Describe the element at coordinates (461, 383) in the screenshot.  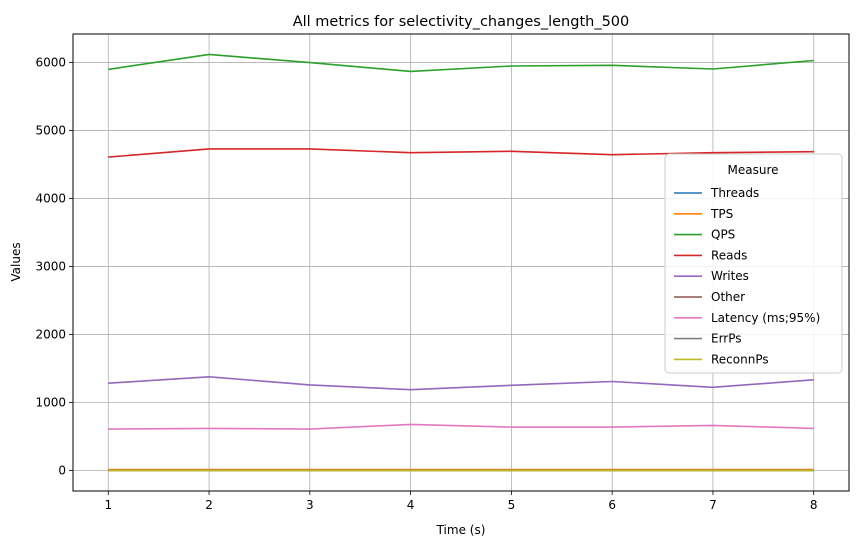
I see `series-line-writes` at that location.